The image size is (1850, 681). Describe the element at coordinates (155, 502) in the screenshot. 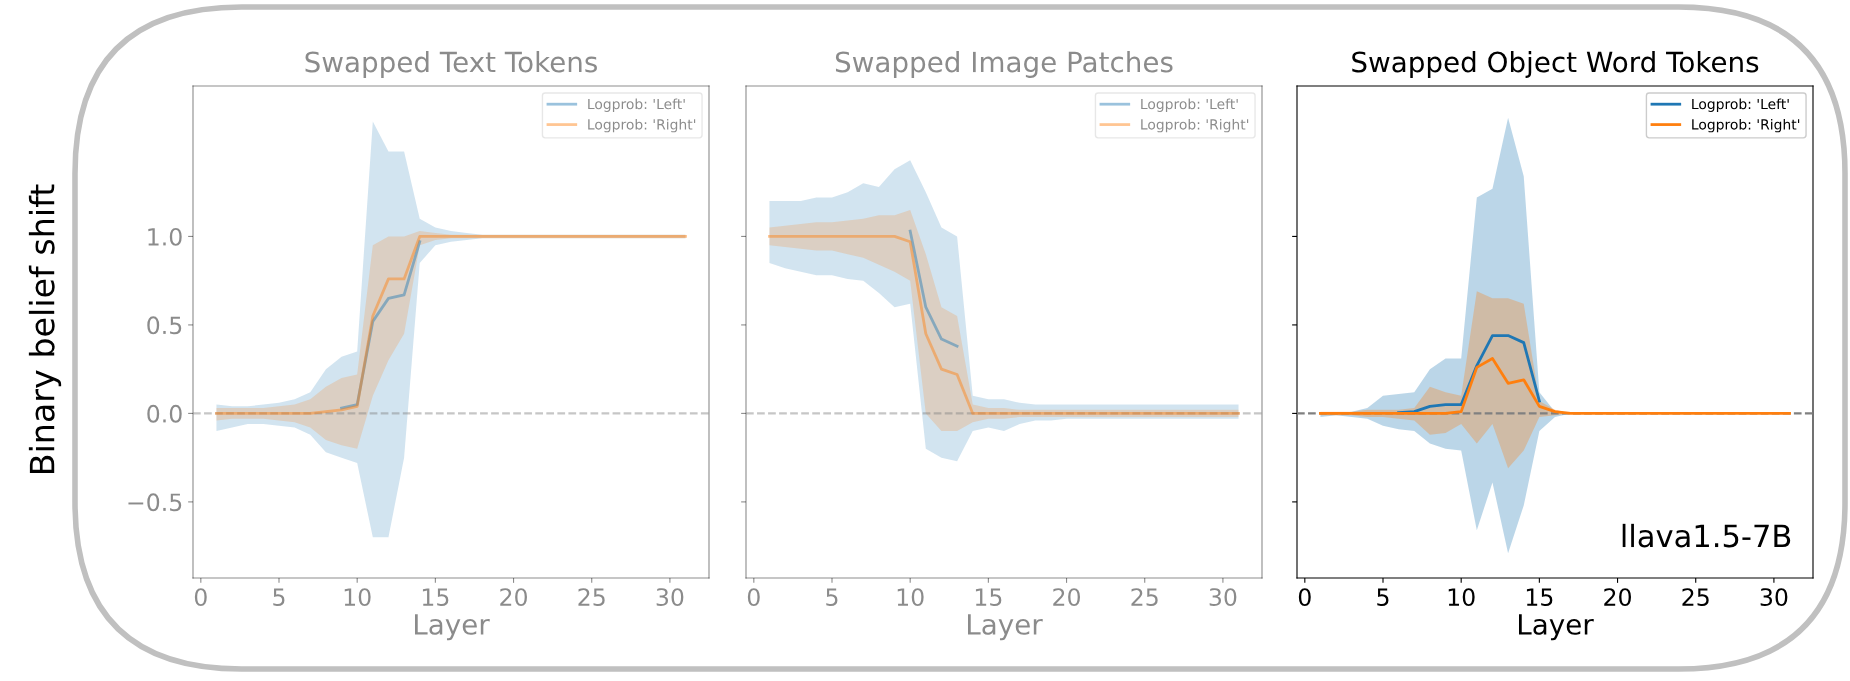

I see `y-tick-label: −0.5` at that location.